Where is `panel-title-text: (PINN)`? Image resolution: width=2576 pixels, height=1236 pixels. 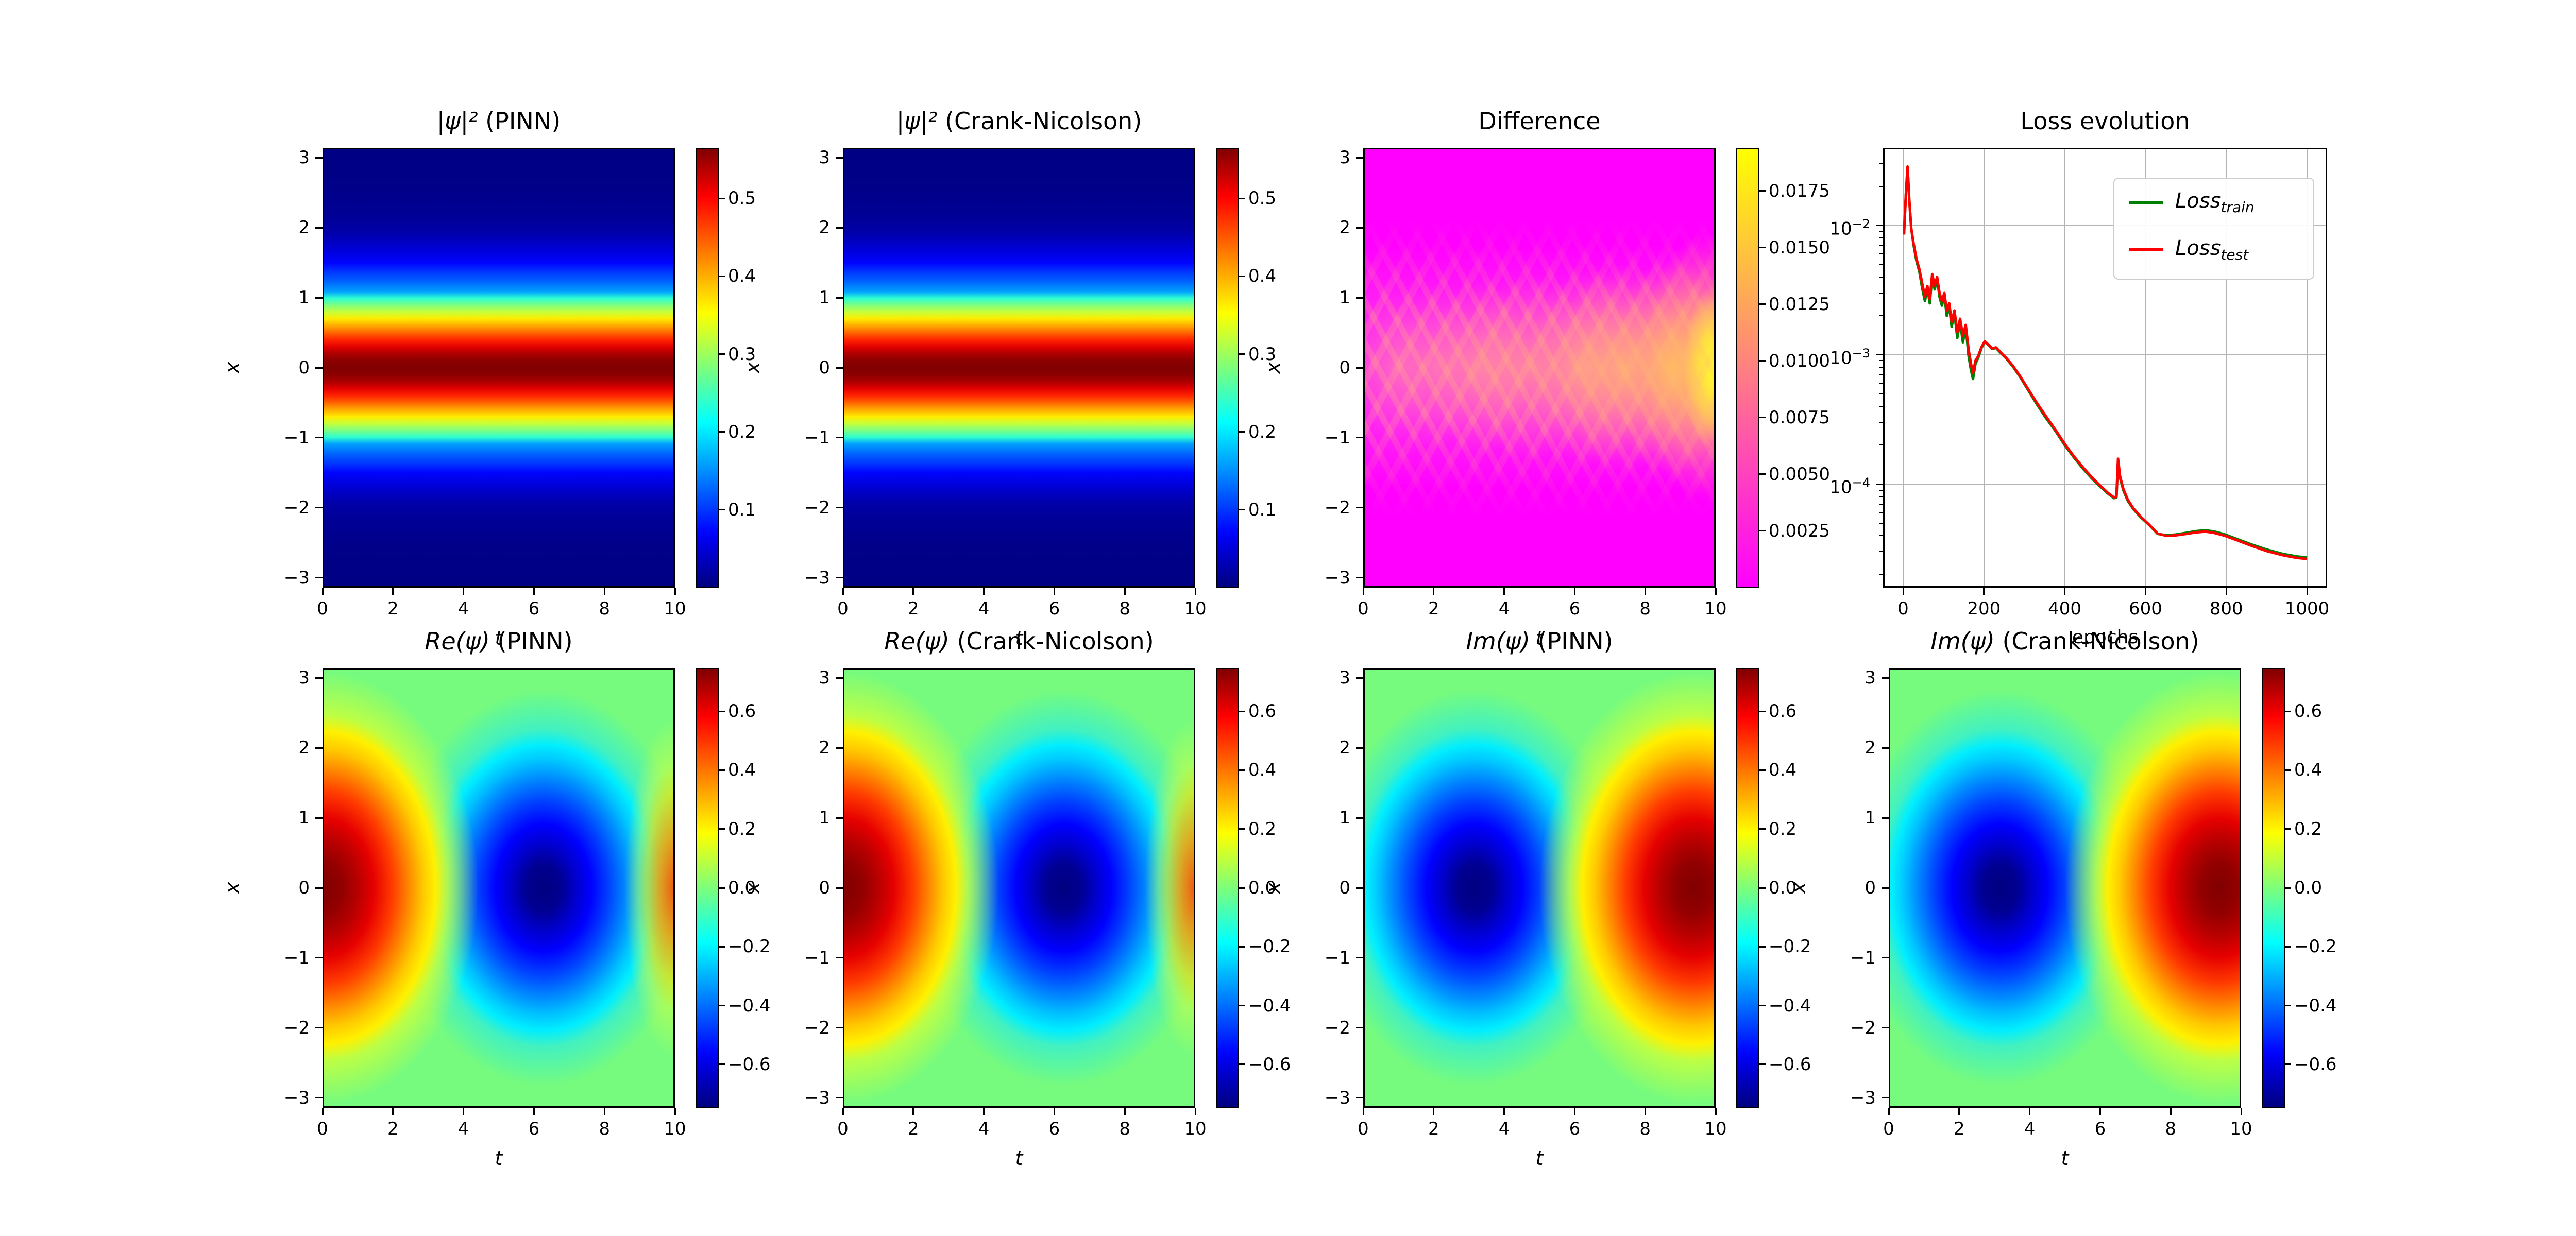
panel-title-text: (PINN) is located at coordinates (1571, 641).